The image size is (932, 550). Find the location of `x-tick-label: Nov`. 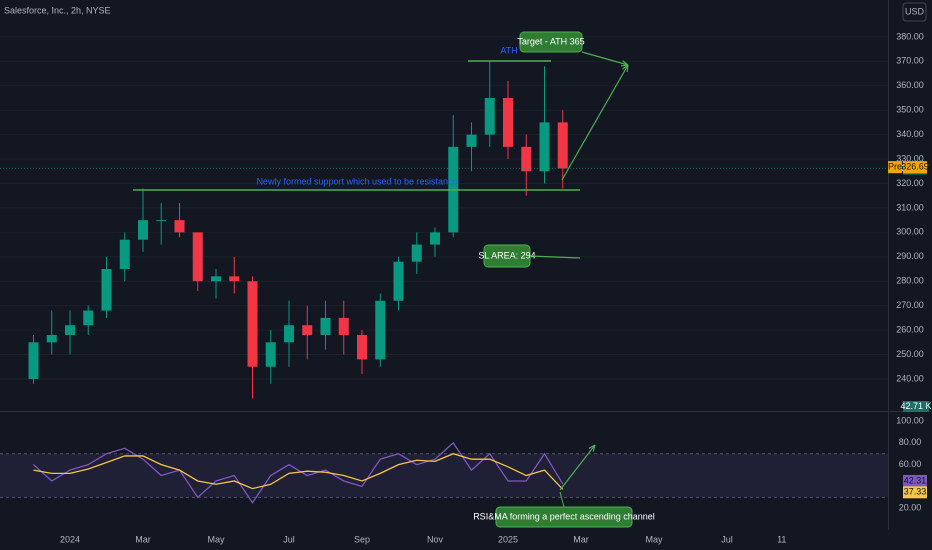

x-tick-label: Nov is located at coordinates (435, 539).